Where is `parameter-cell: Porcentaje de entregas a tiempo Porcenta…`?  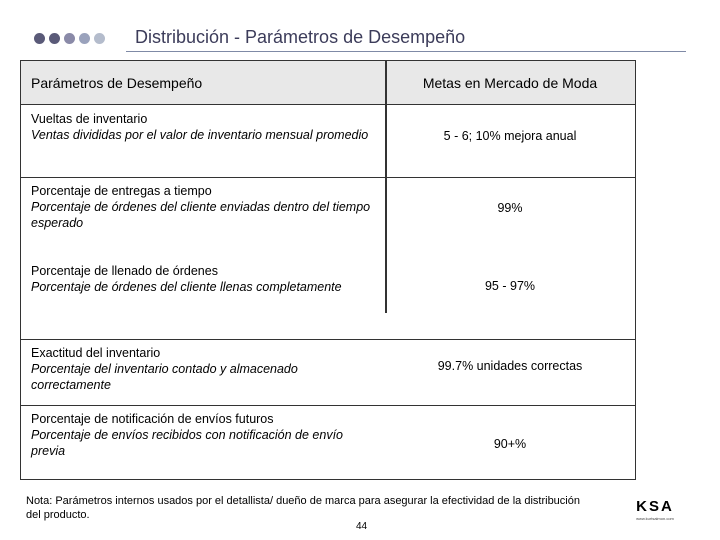 parameter-cell: Porcentaje de entregas a tiempo Porcenta… is located at coordinates (201, 207).